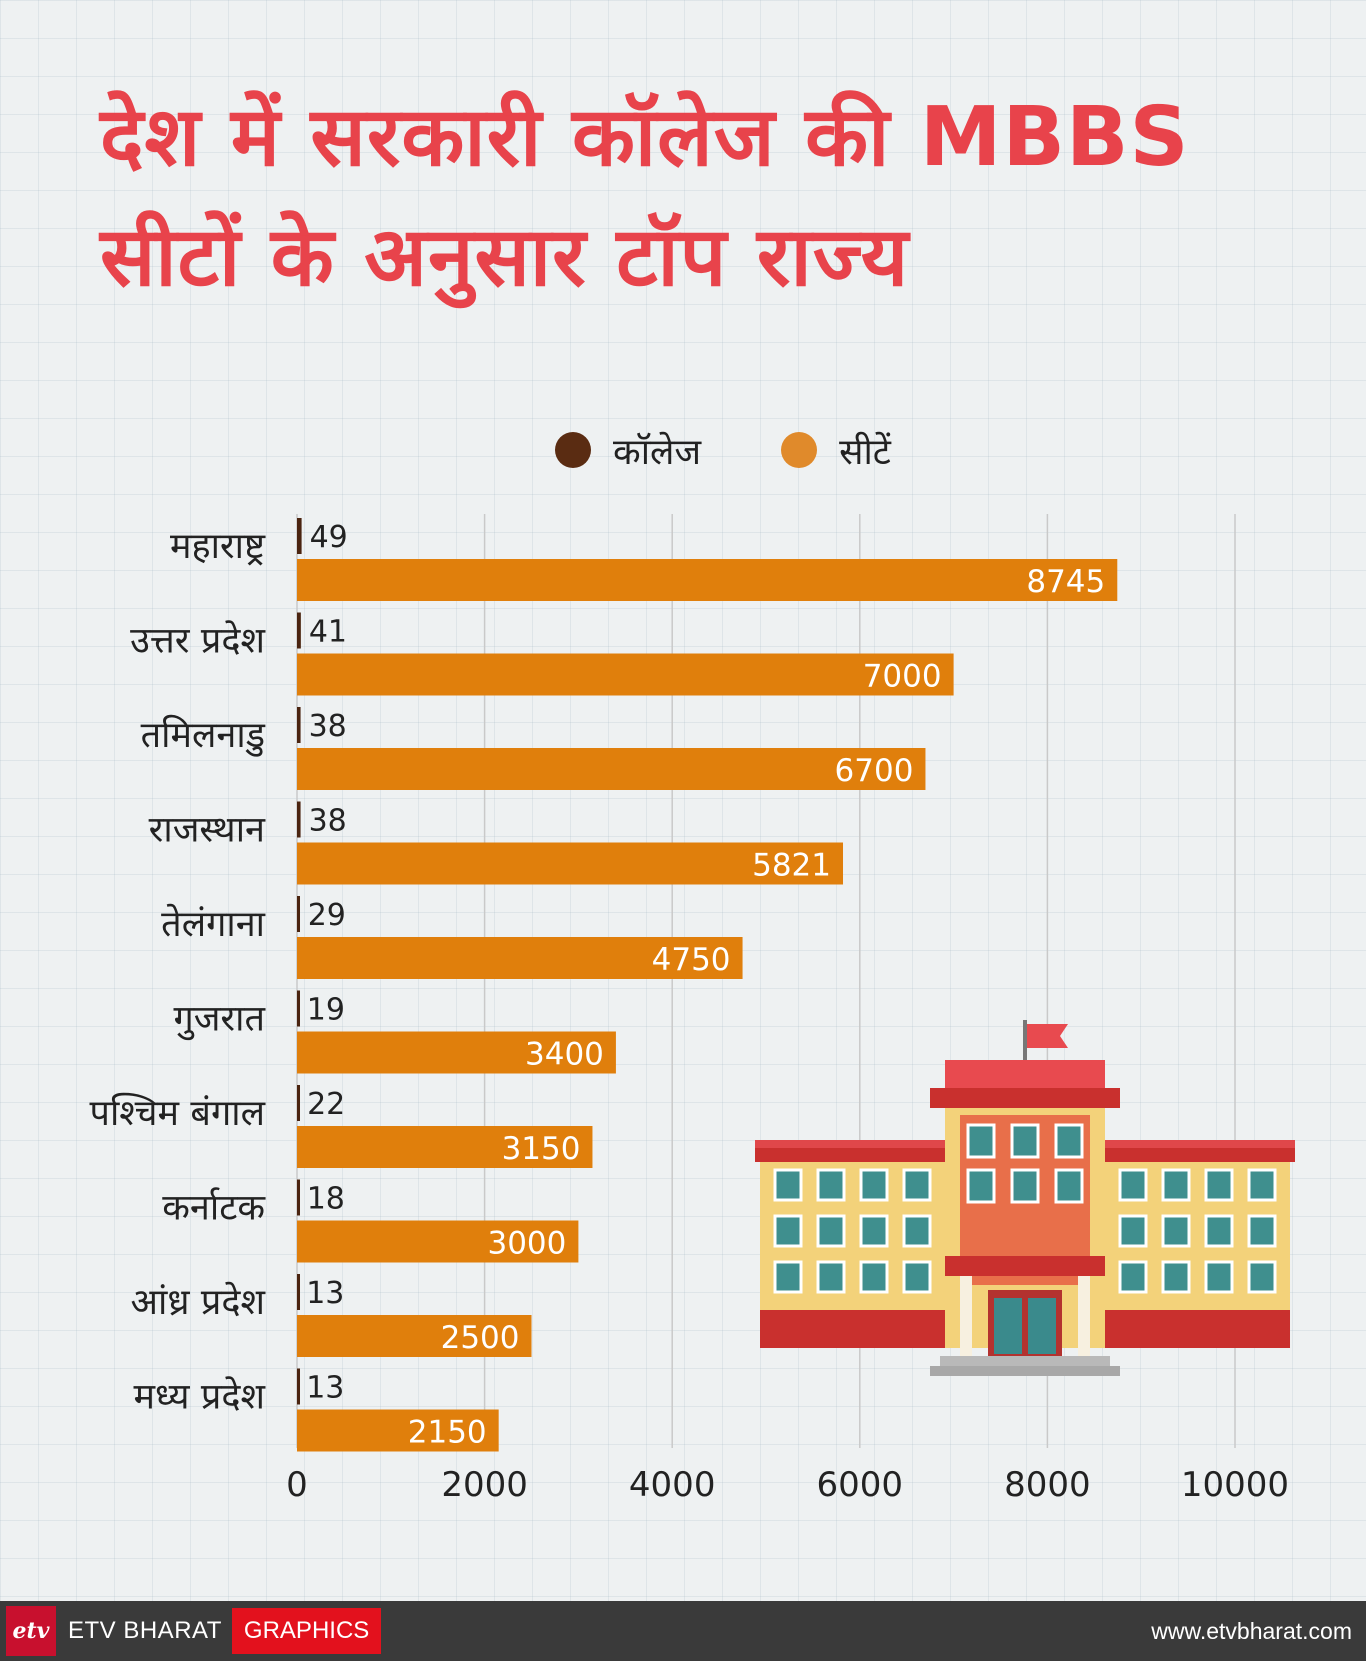 The width and height of the screenshot is (1366, 1661). I want to click on x-tick-label: 10000, so click(1235, 1485).